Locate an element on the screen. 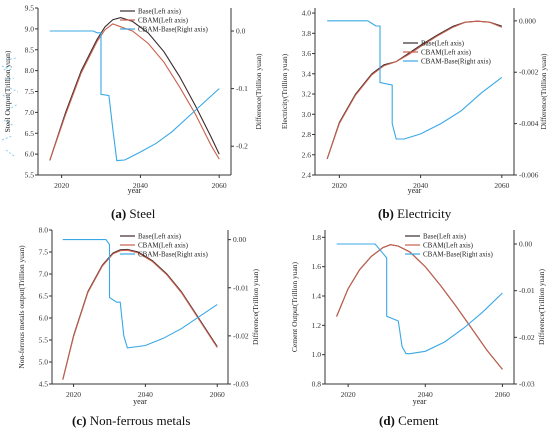 Image resolution: width=550 pixels, height=431 pixels. y-left-axis-label: Non-ferrous metals output(Trillion yuan) is located at coordinates (21, 307).